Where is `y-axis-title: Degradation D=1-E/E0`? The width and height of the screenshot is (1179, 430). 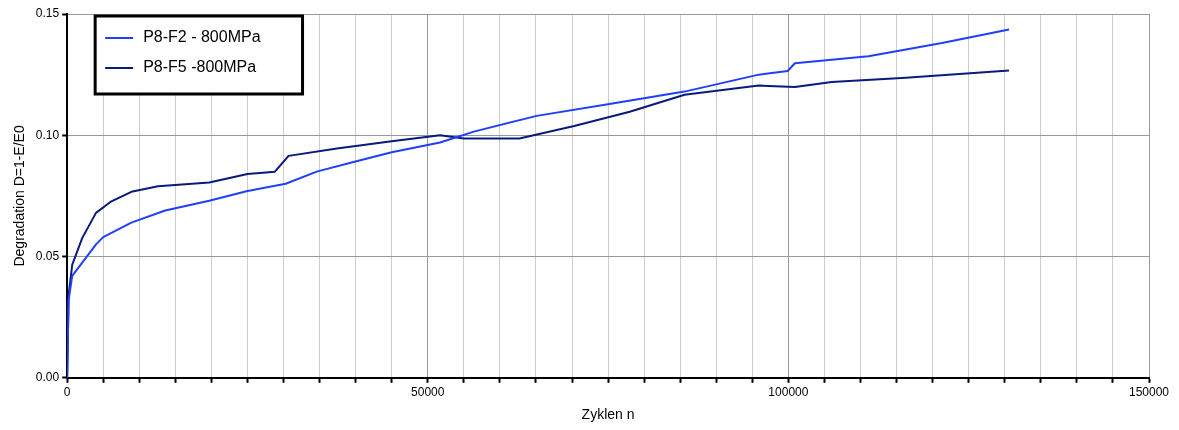 y-axis-title: Degradation D=1-E/E0 is located at coordinates (19, 196).